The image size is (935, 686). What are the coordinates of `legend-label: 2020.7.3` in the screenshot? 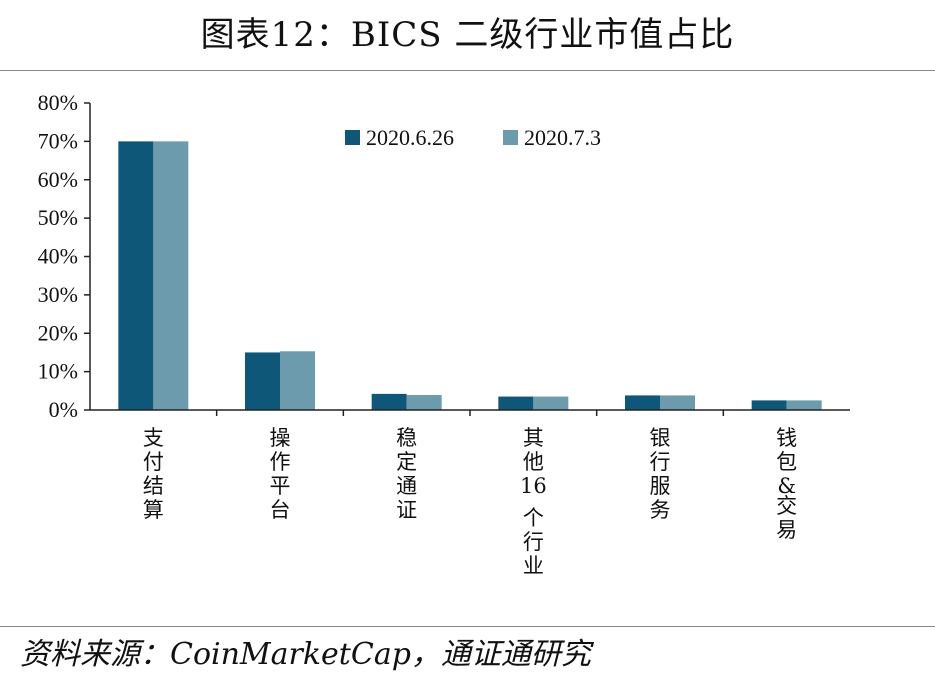 It's located at (562, 137).